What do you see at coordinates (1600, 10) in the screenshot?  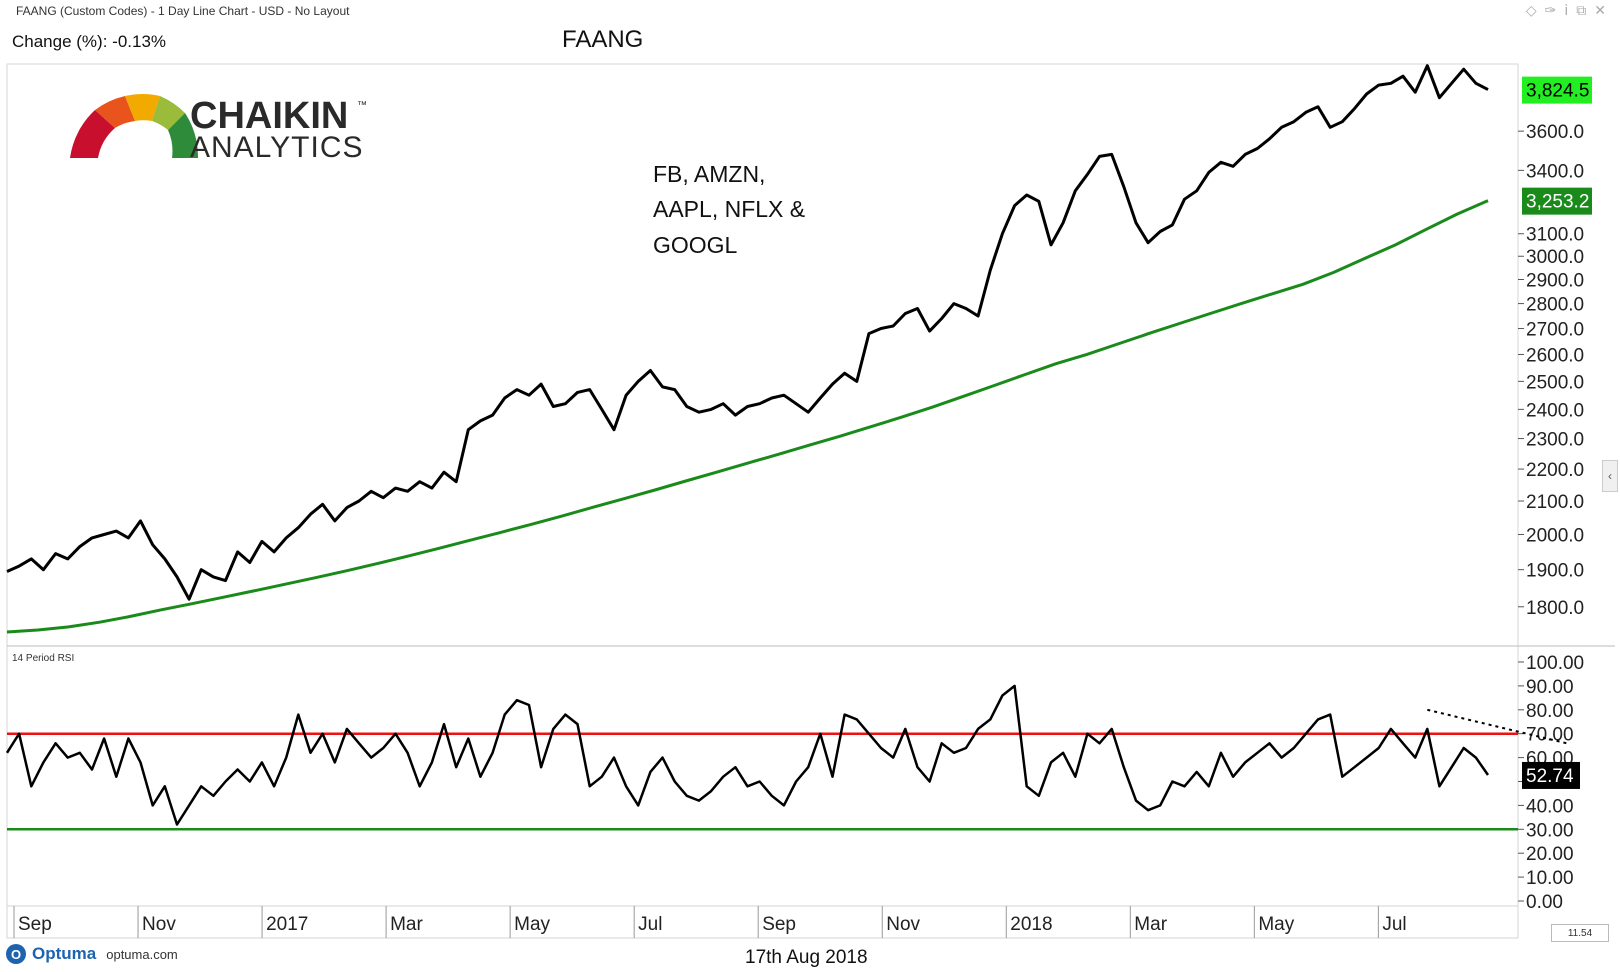 I see `close-icon: ✕` at bounding box center [1600, 10].